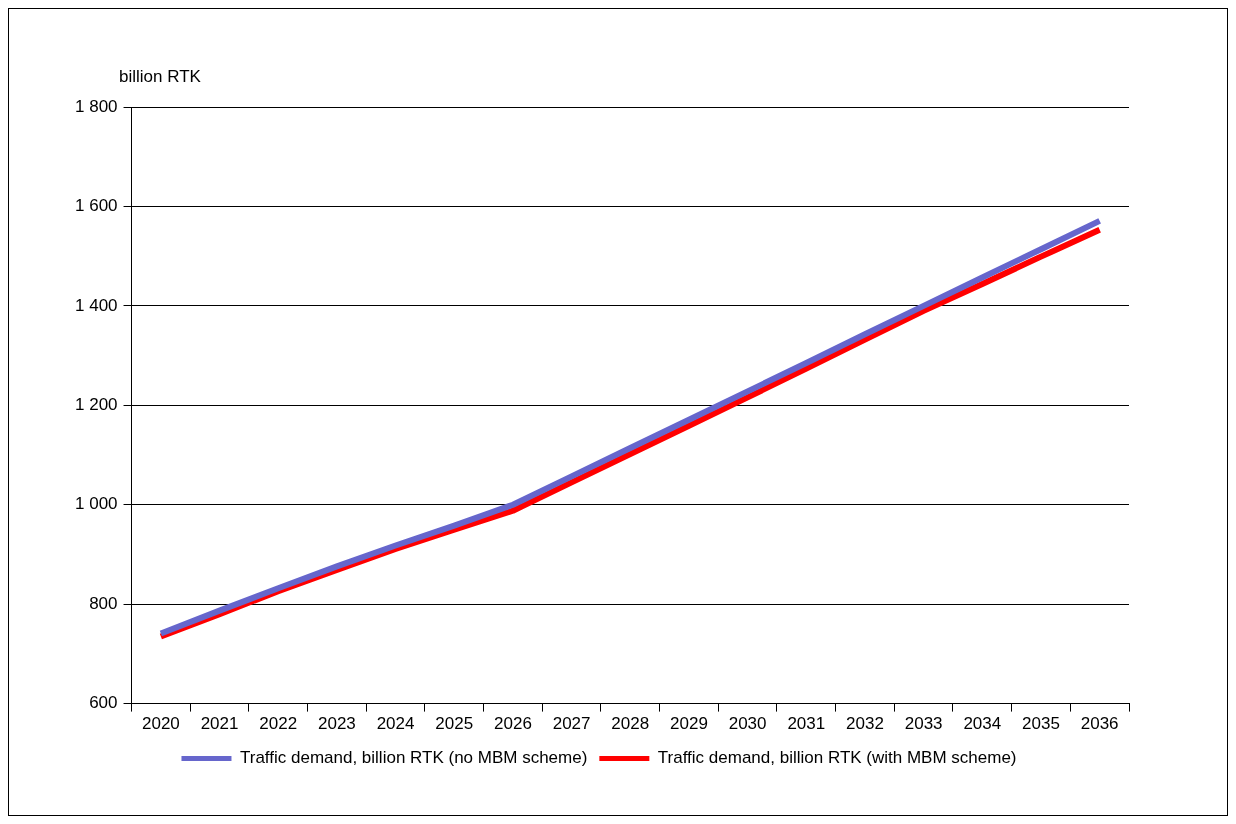 This screenshot has width=1236, height=824. What do you see at coordinates (278, 724) in the screenshot?
I see `x-tick-label: 2022` at bounding box center [278, 724].